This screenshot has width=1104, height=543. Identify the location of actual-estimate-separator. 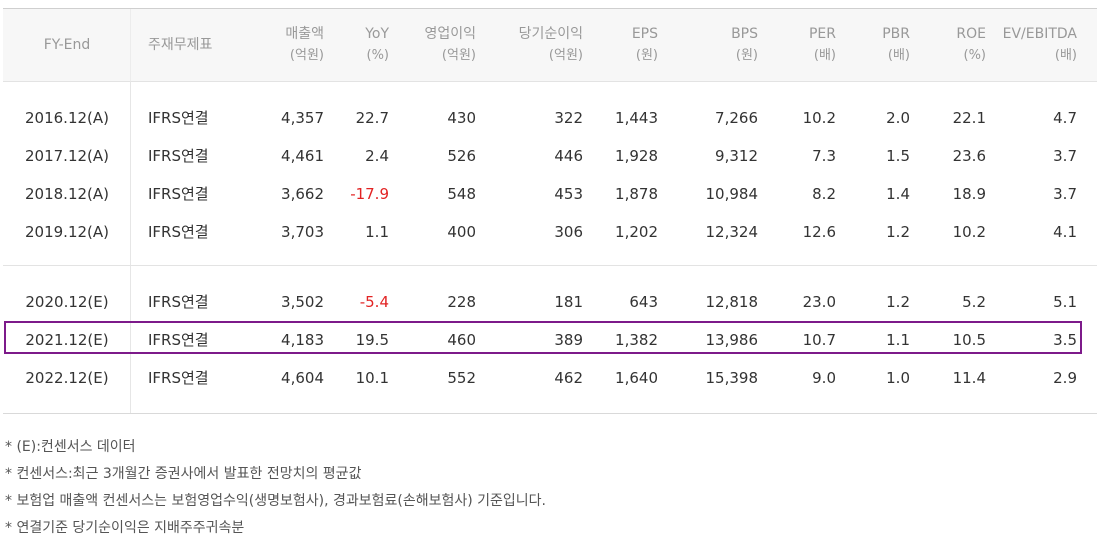
(550, 265).